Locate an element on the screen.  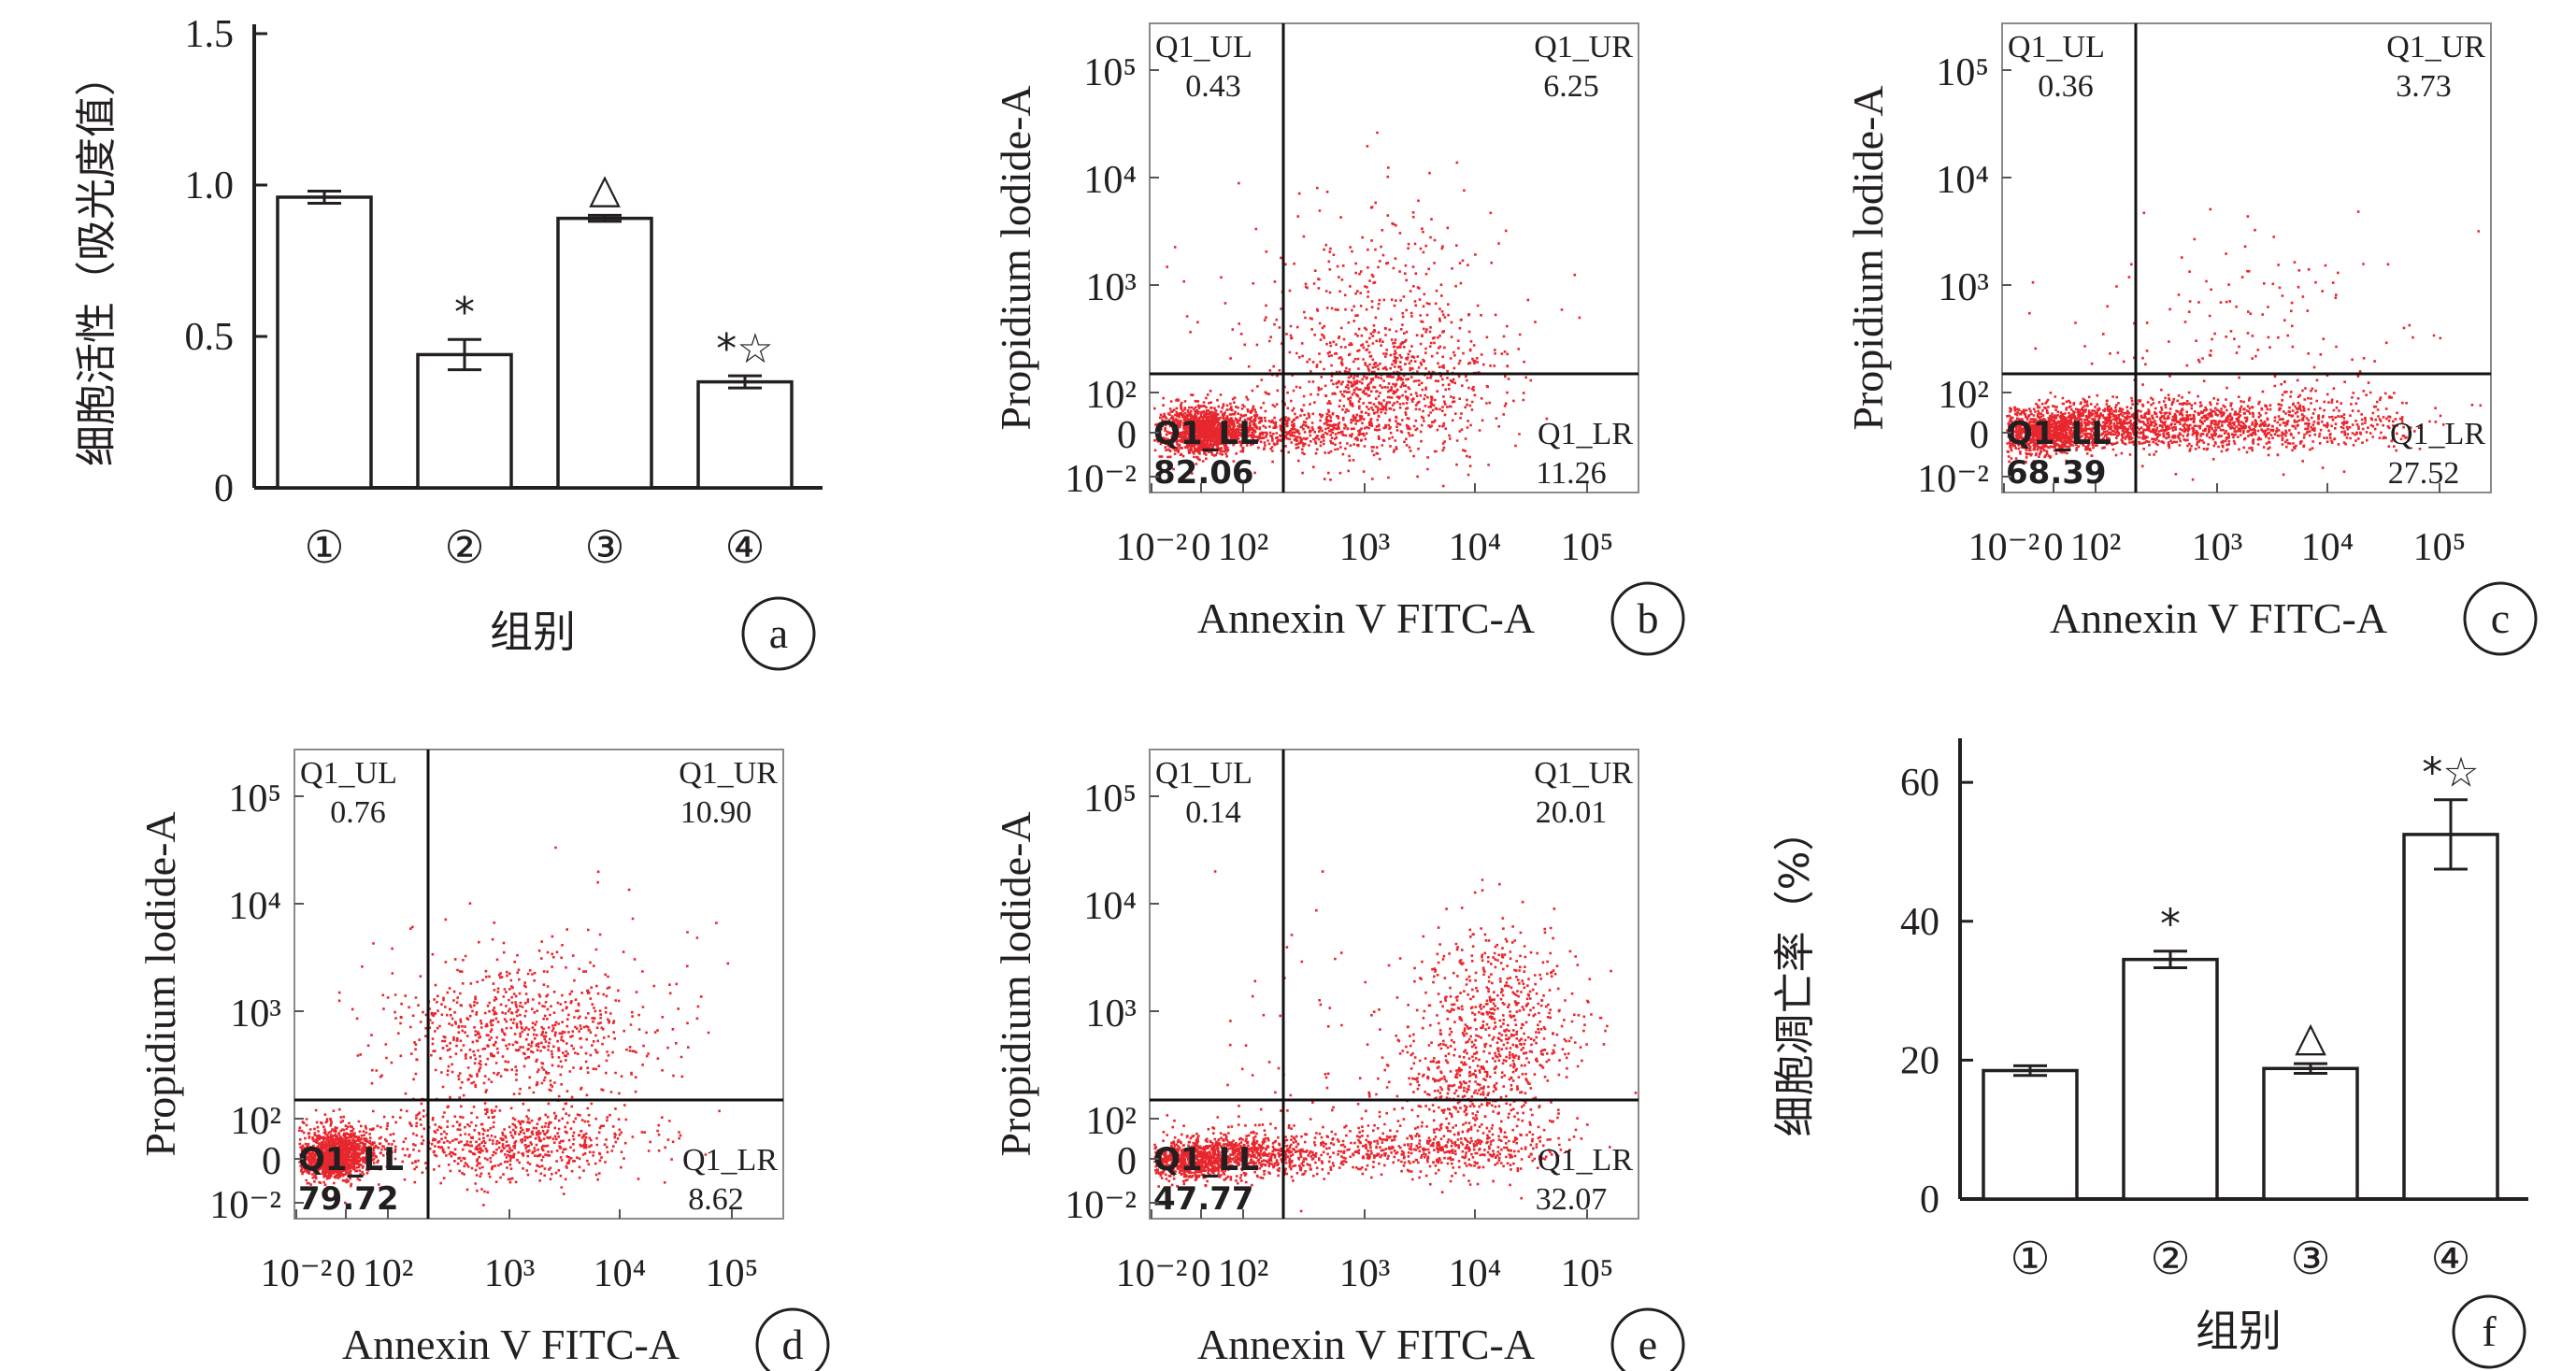
panel-f-bar-chart: 0 20 40 60 ① * ② △ ③ *☆ ④ 细胞凋亡率（%） 组别 f is located at coordinates (2149, 1053).